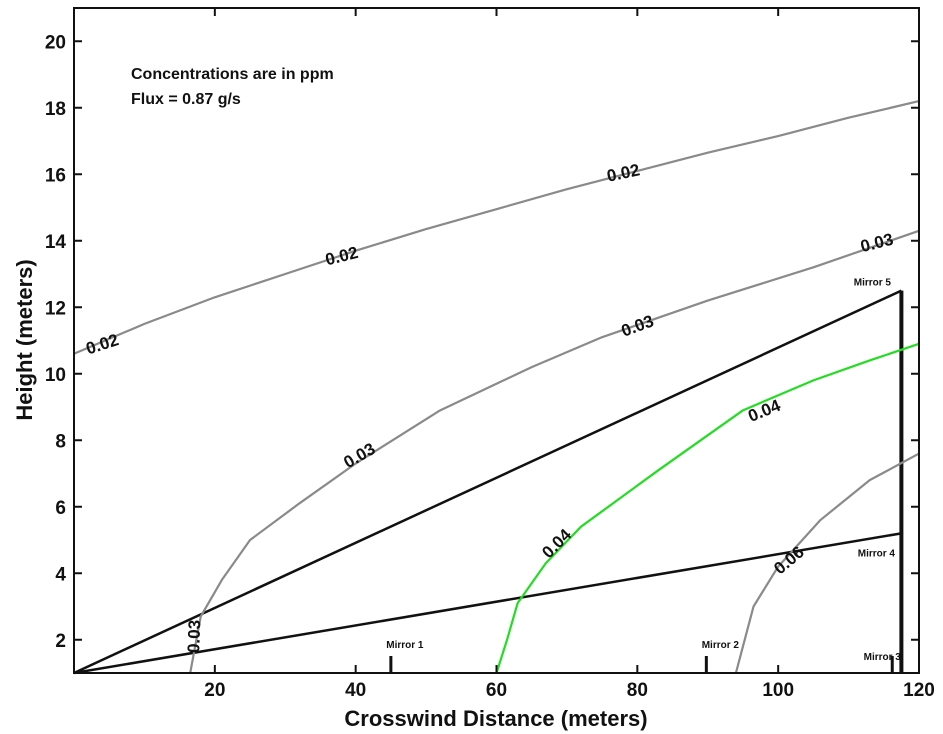  What do you see at coordinates (789, 560) in the screenshot?
I see `contour-label: 0.06` at bounding box center [789, 560].